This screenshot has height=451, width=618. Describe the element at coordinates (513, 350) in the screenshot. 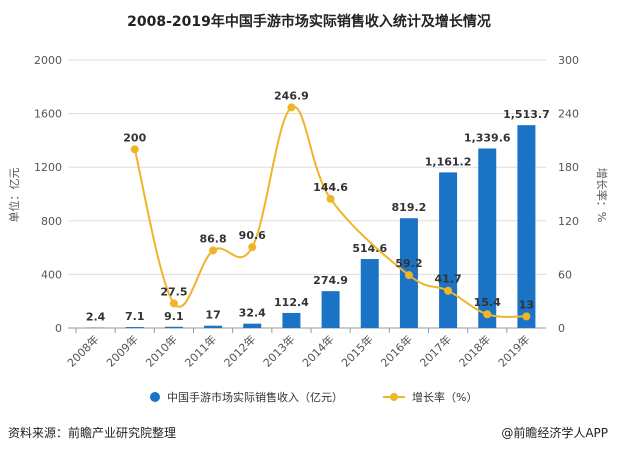

I see `x-tick-label: 2019年` at that location.